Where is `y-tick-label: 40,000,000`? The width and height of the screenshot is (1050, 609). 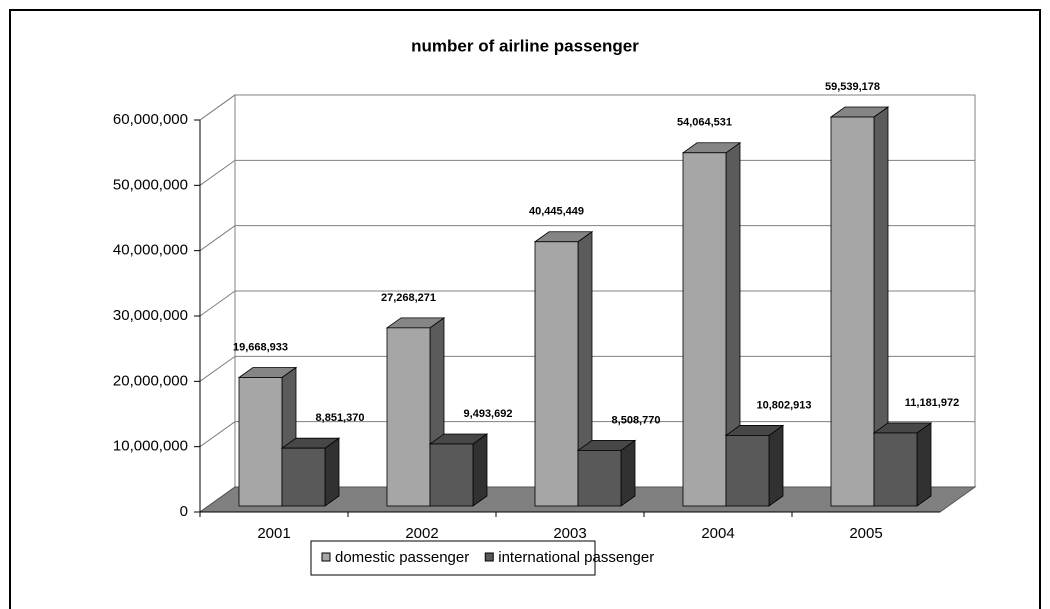 y-tick-label: 40,000,000 is located at coordinates (150, 250).